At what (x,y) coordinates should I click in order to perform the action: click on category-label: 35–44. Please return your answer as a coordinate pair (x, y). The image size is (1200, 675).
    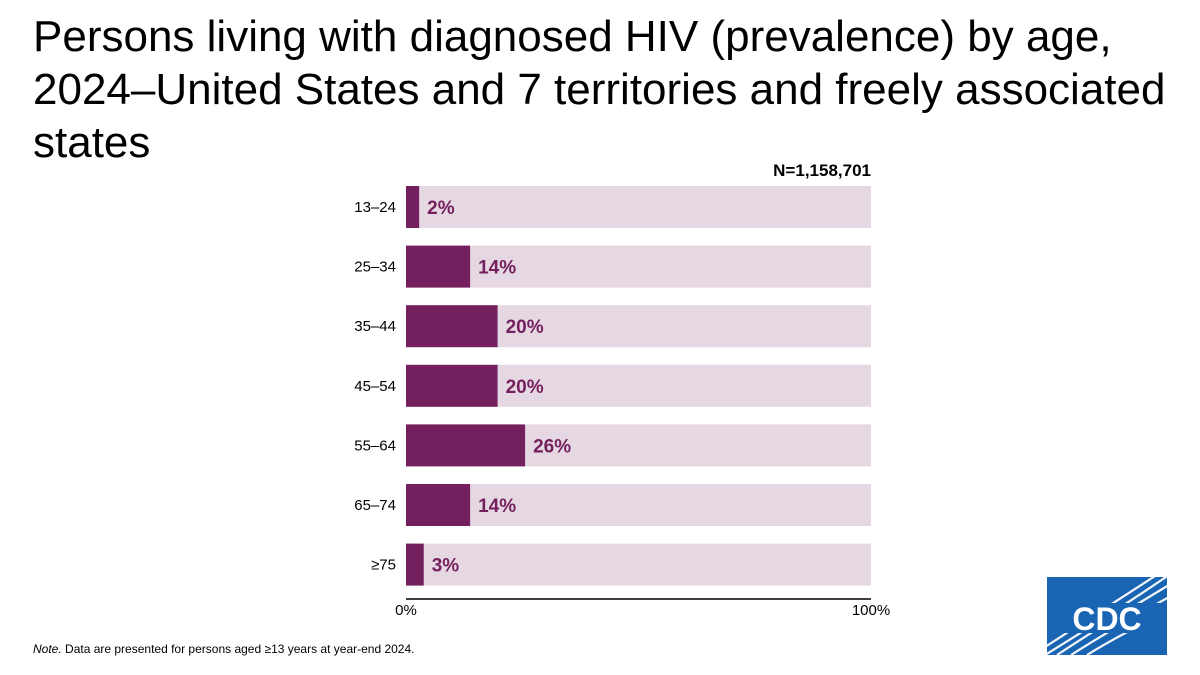
    Looking at the image, I should click on (375, 326).